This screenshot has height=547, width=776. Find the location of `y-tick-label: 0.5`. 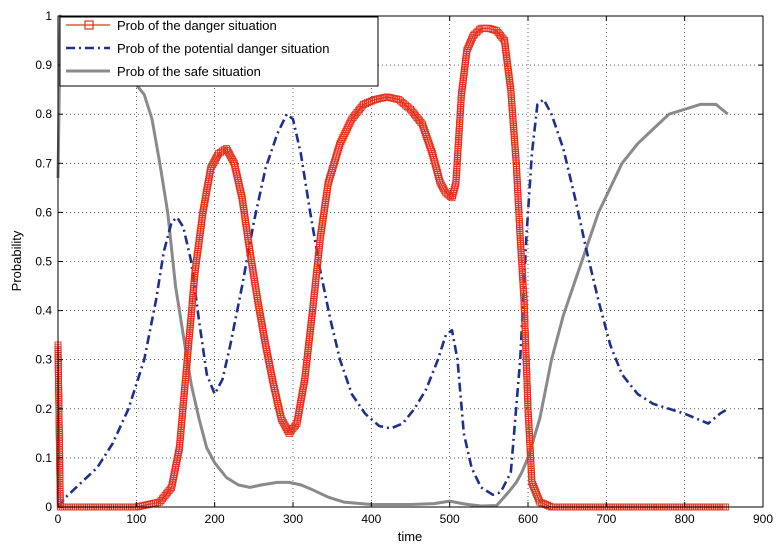

y-tick-label: 0.5 is located at coordinates (43, 262).